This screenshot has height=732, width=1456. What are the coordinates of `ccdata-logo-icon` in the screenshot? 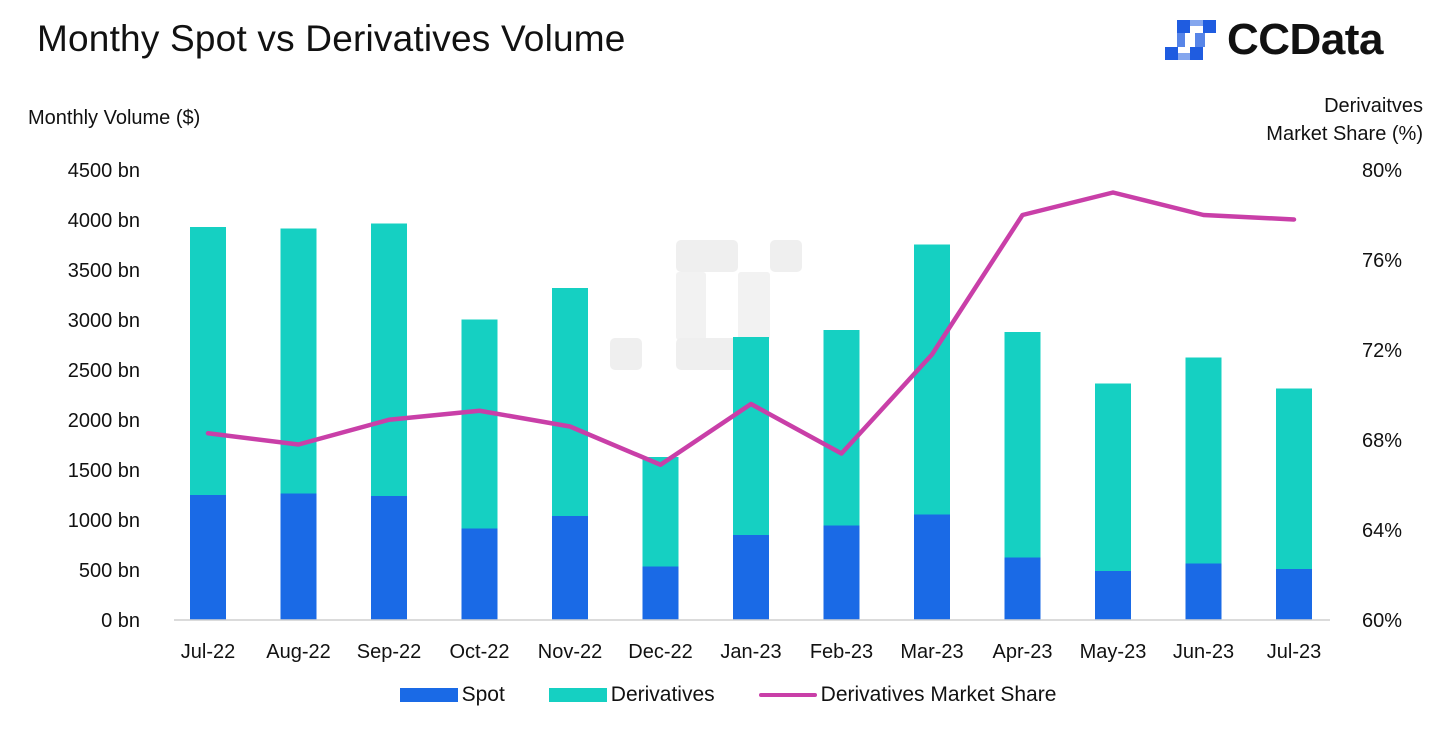 It's located at (1190, 40).